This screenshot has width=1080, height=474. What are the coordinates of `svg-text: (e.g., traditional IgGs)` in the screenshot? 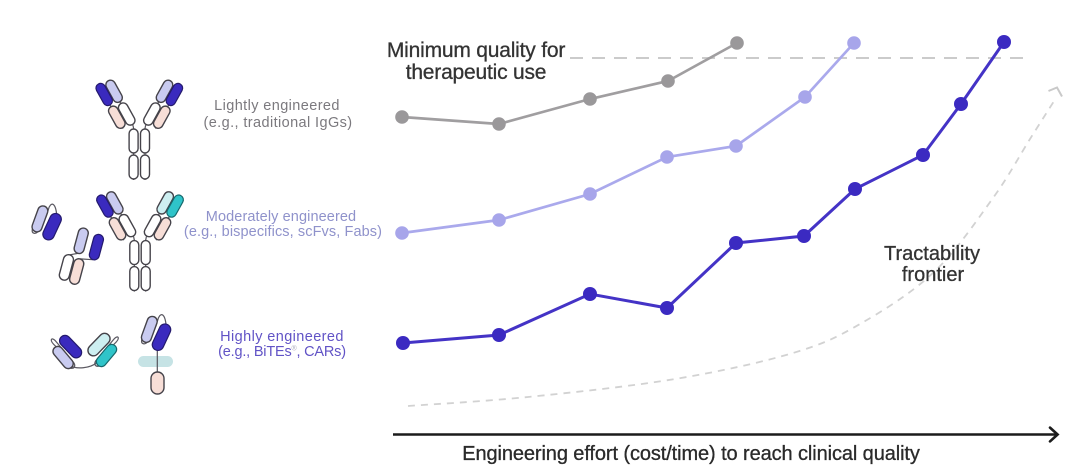 It's located at (277, 123).